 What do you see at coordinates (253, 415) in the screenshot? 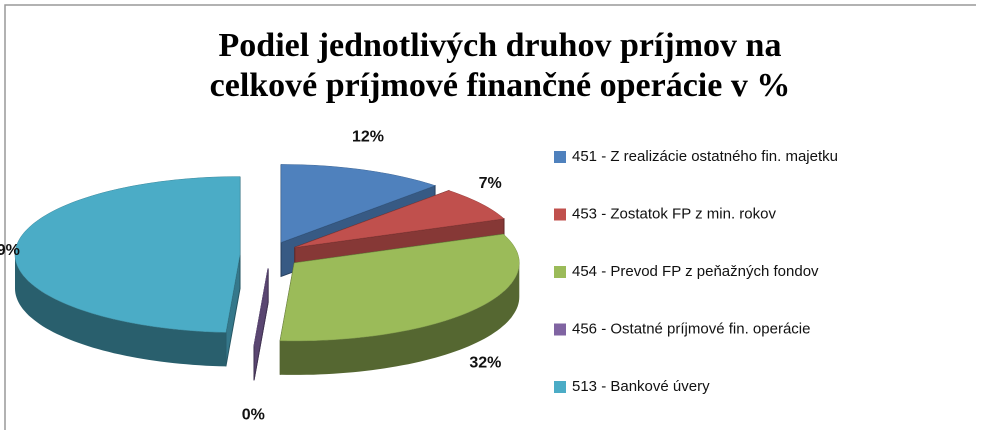
I see `data-label: 0%` at bounding box center [253, 415].